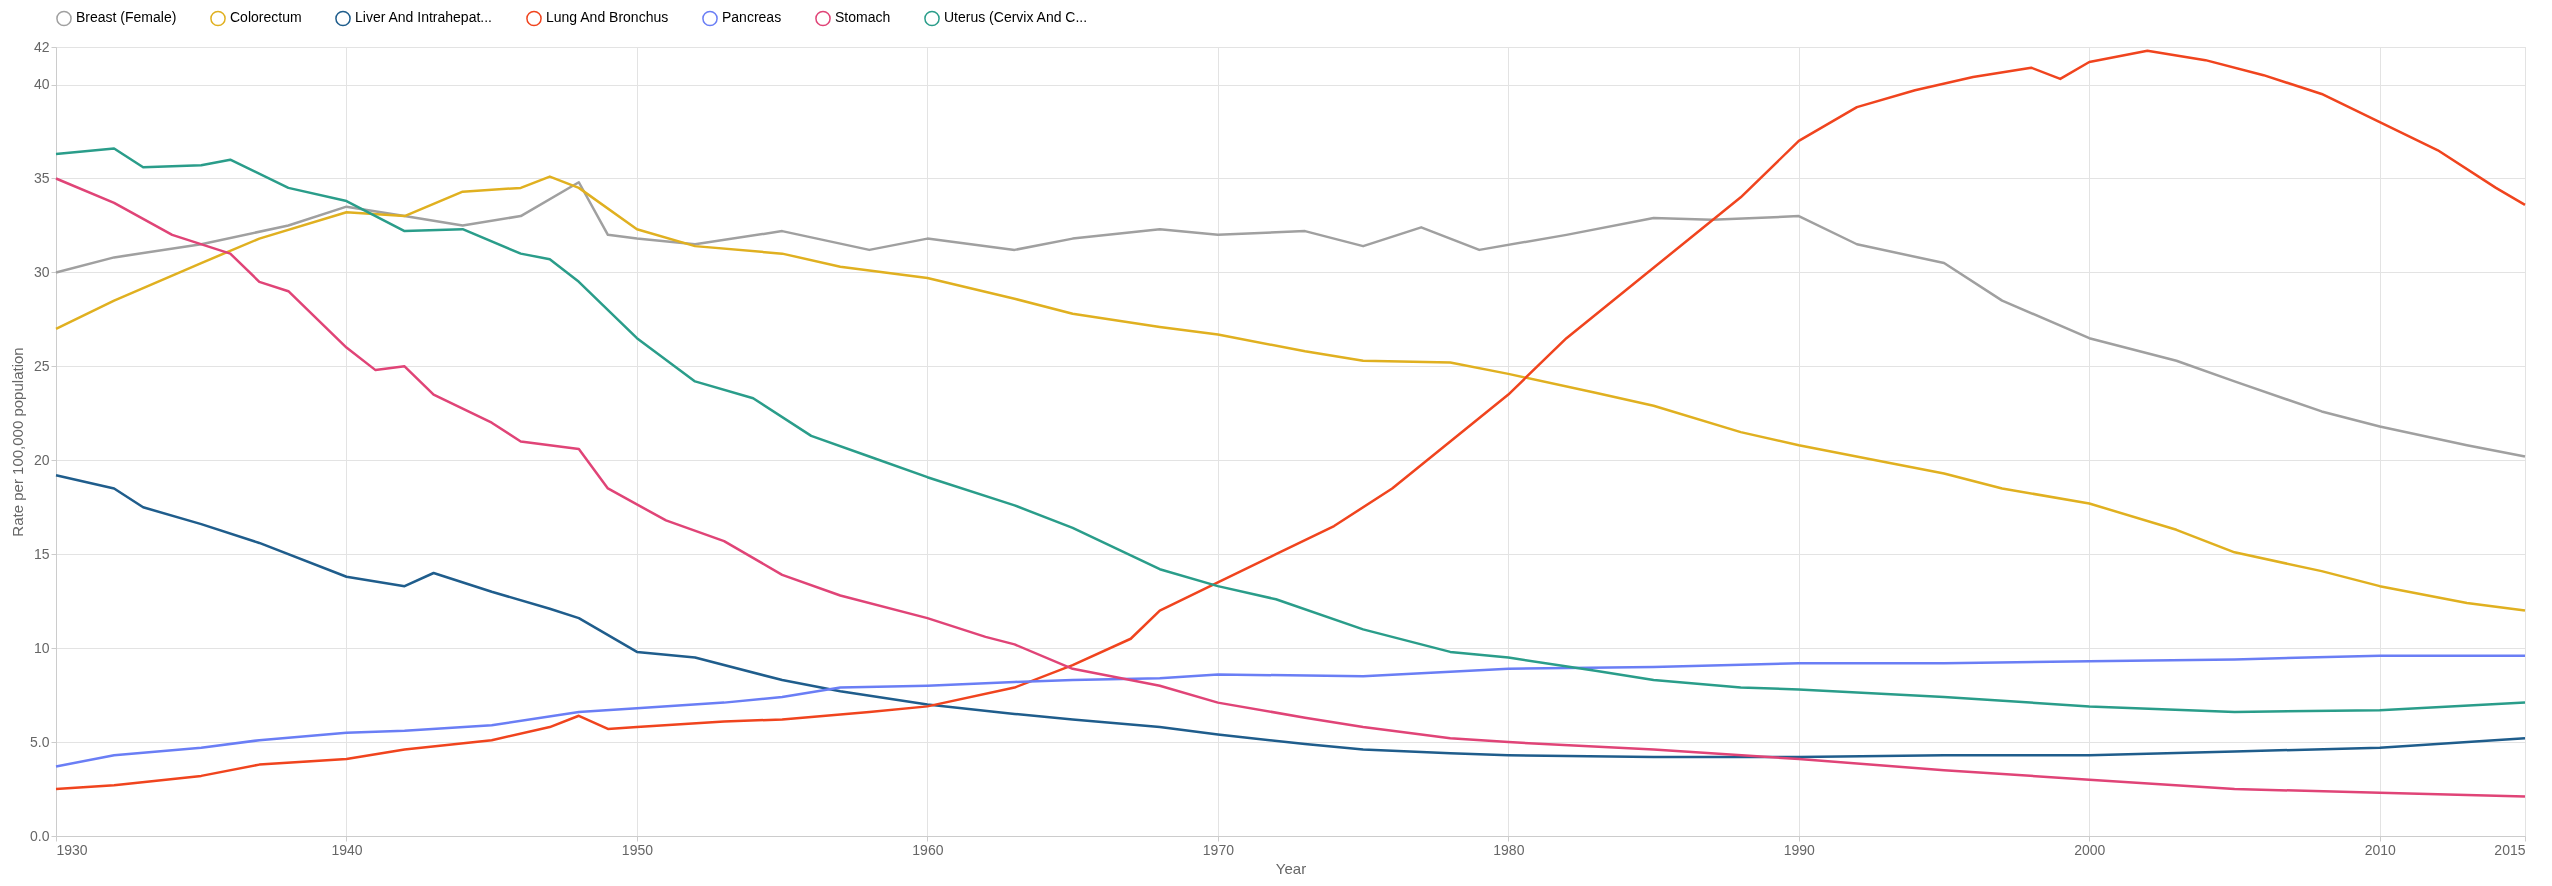 Image resolution: width=2552 pixels, height=886 pixels. I want to click on x-tick-label: 1970, so click(1218, 849).